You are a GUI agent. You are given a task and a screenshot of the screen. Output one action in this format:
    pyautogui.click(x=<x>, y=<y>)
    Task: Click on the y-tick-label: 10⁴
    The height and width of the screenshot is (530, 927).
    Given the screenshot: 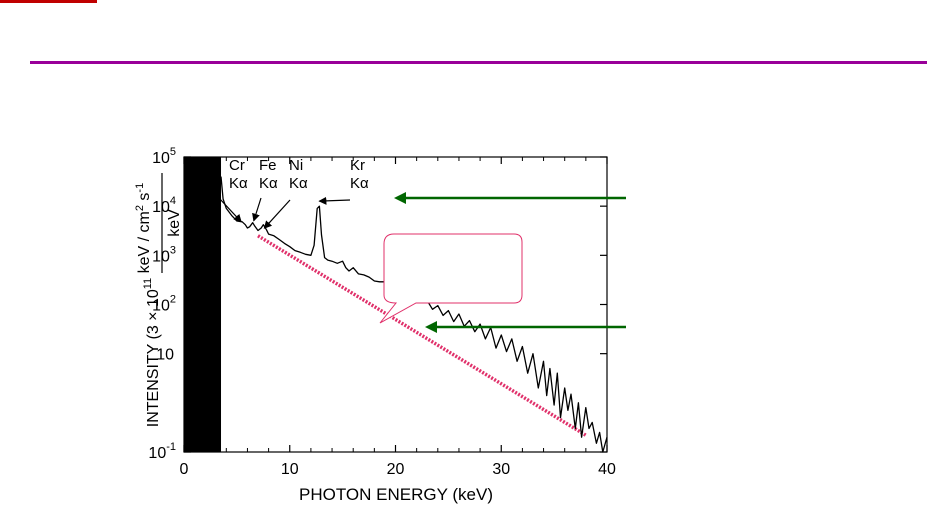 What is the action you would take?
    pyautogui.click(x=164, y=205)
    